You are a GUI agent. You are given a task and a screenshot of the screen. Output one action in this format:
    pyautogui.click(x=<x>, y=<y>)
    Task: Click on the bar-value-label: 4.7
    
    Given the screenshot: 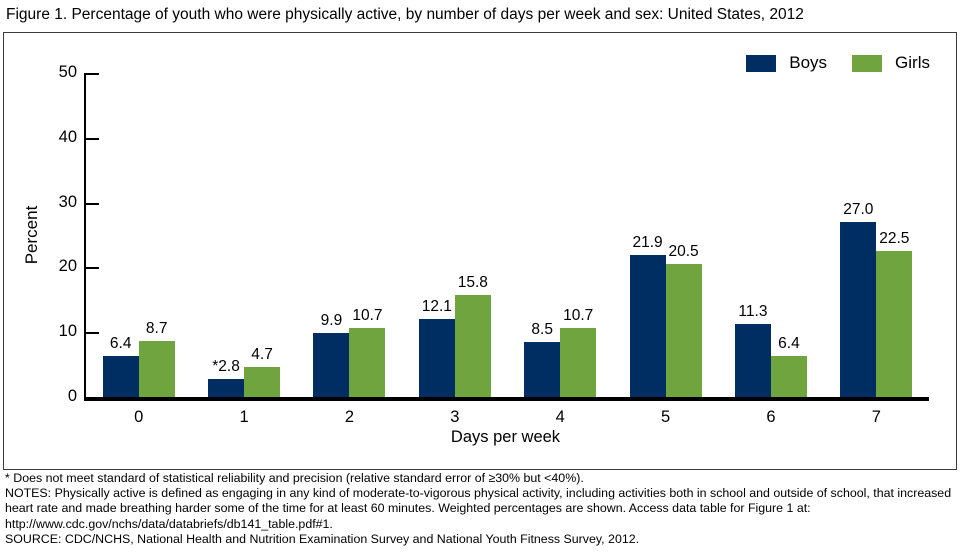 What is the action you would take?
    pyautogui.click(x=262, y=354)
    